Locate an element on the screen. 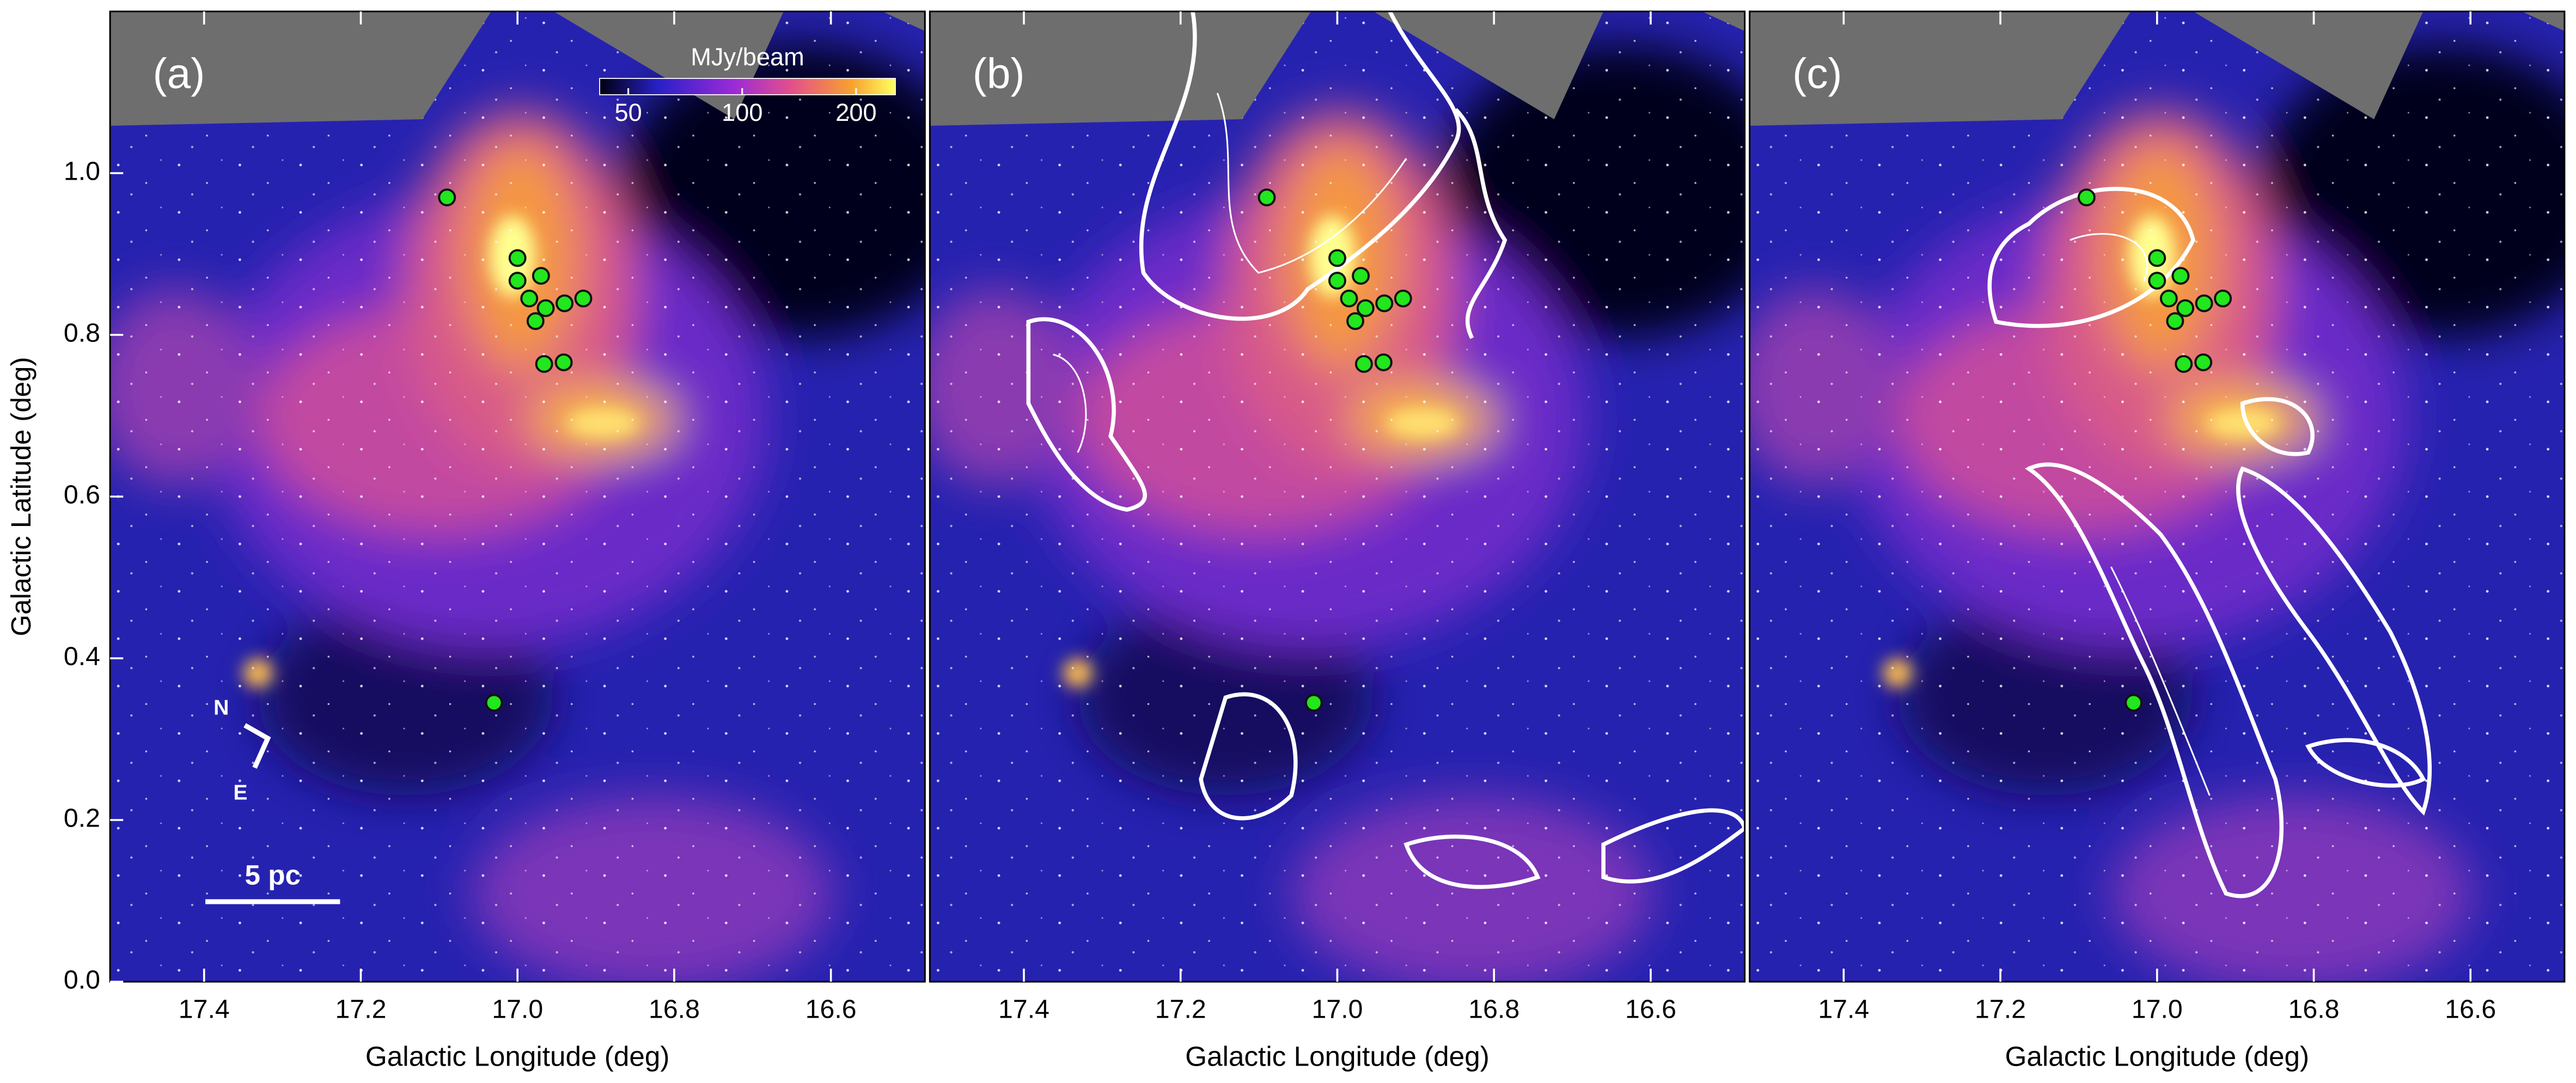 Image resolution: width=2576 pixels, height=1083 pixels. scale-bar-label: 5 pc is located at coordinates (273, 875).